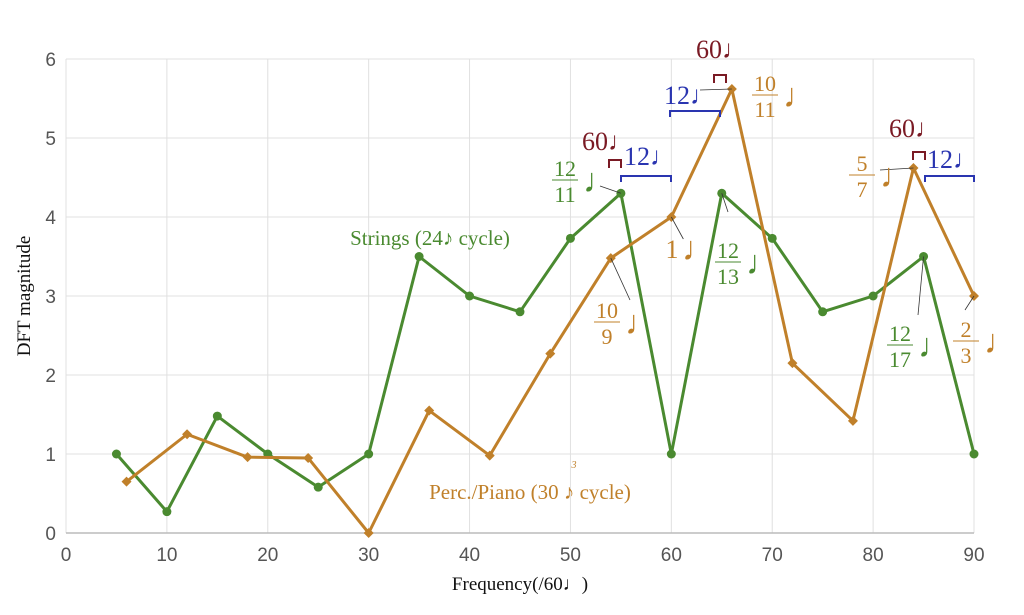 The width and height of the screenshot is (1024, 615). What do you see at coordinates (966, 329) in the screenshot?
I see `fraction-numerator: 2` at bounding box center [966, 329].